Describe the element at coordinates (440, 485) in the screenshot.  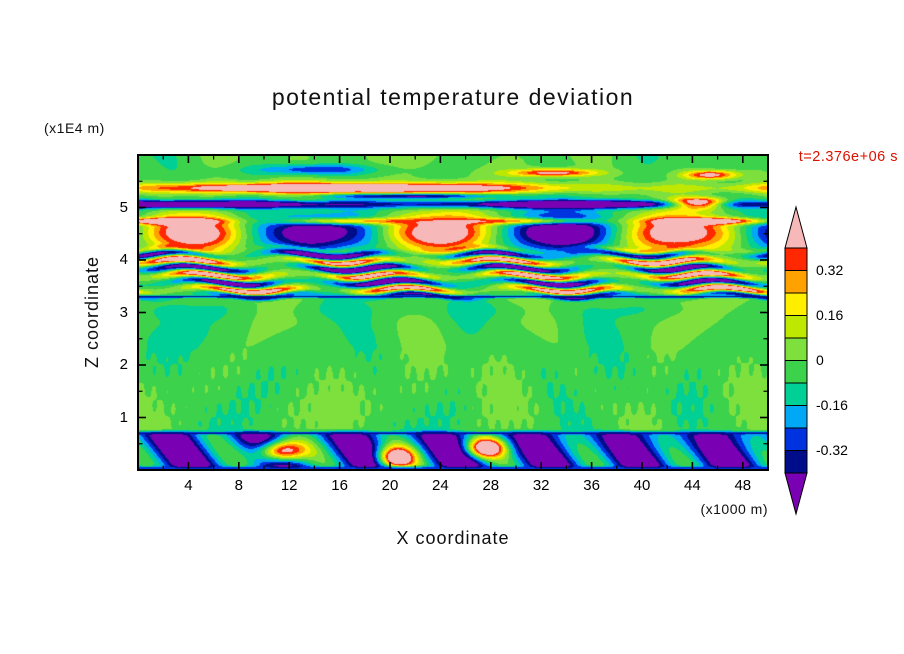
I see `x-tick-label: 24` at that location.